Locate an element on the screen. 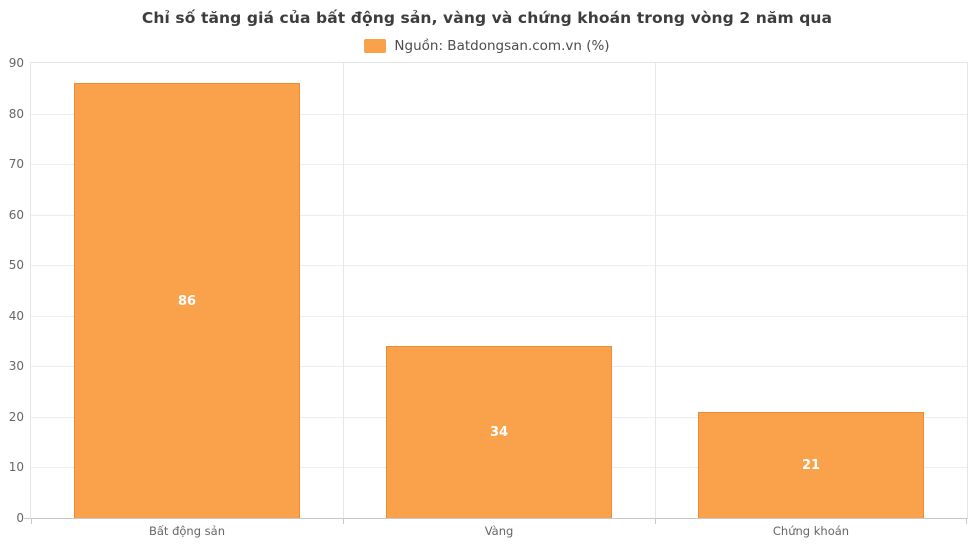 The height and width of the screenshot is (547, 974). bar-1: 34 is located at coordinates (499, 432).